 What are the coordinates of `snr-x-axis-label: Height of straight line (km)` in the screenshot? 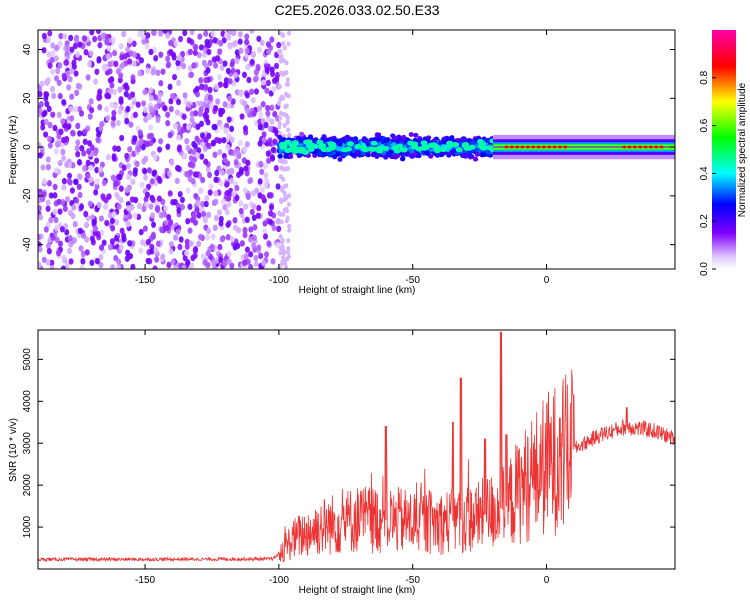 It's located at (357, 590).